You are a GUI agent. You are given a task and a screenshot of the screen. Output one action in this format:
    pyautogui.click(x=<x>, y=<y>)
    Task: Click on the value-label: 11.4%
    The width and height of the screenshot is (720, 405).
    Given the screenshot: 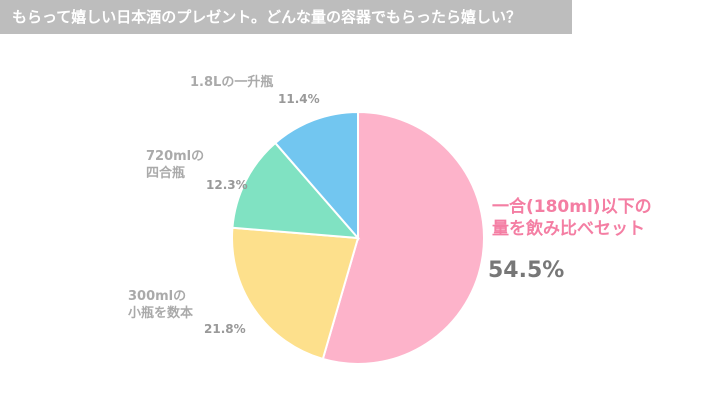 What is the action you would take?
    pyautogui.click(x=299, y=99)
    